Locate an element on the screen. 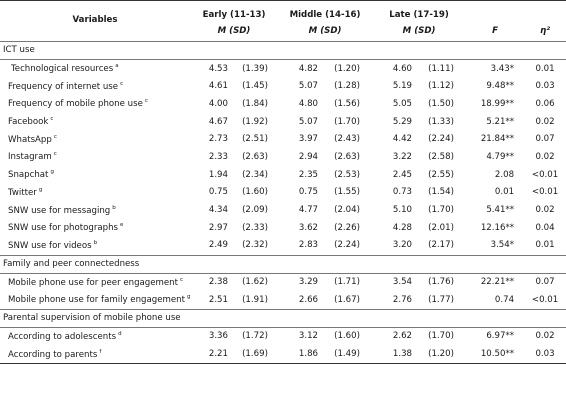  row-label-text: Mobile phone use for family engagement is located at coordinates (96, 300).